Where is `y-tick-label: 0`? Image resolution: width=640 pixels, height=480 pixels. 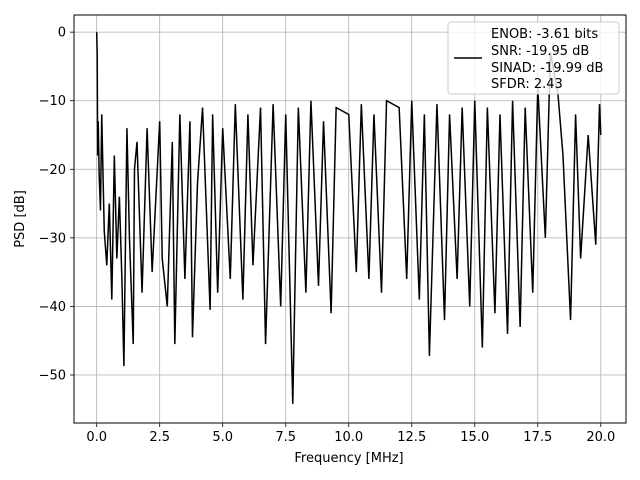
y-tick-label: 0 is located at coordinates (62, 33).